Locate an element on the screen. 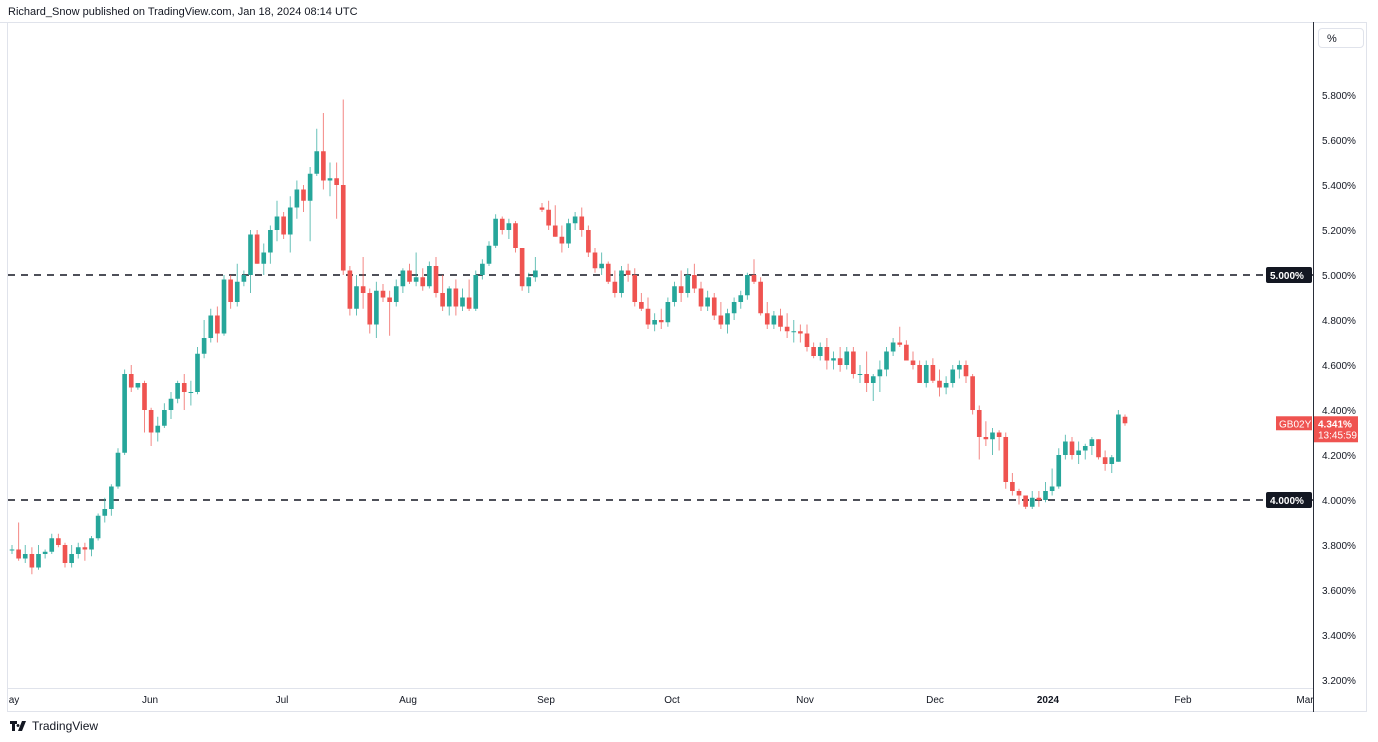 This screenshot has width=1378, height=742. last-price-marker: GB02Y 4.341%13:45:59 is located at coordinates (1317, 429).